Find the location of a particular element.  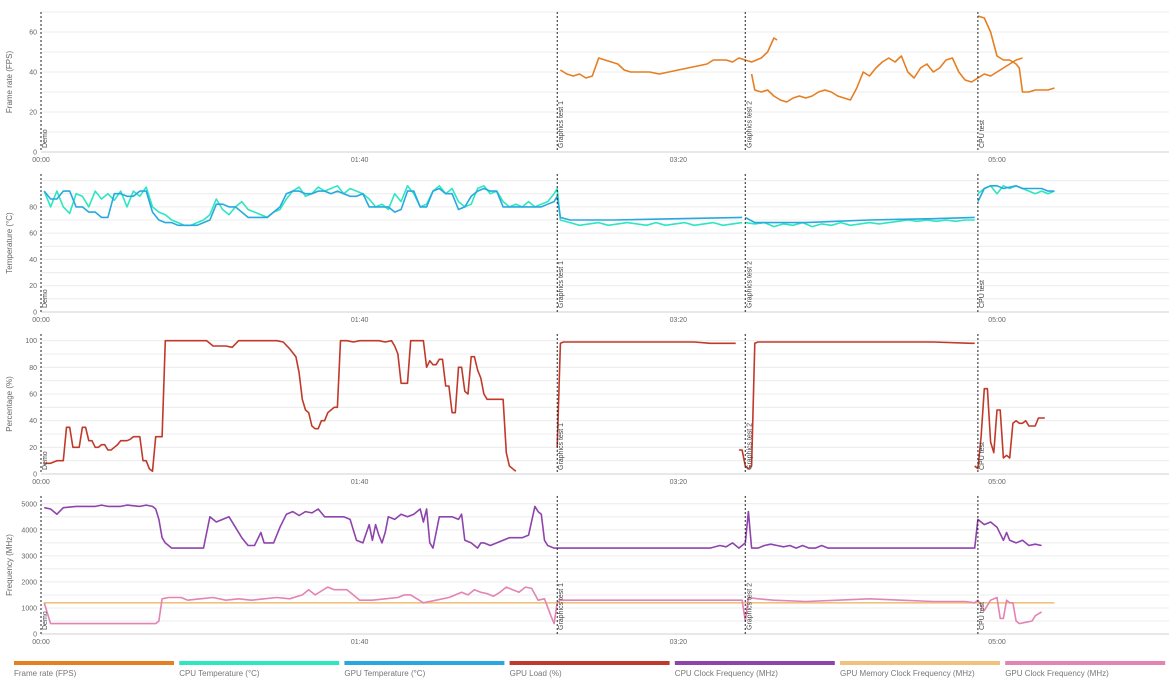

legend-label: Frame rate (FPS) is located at coordinates (45, 673).